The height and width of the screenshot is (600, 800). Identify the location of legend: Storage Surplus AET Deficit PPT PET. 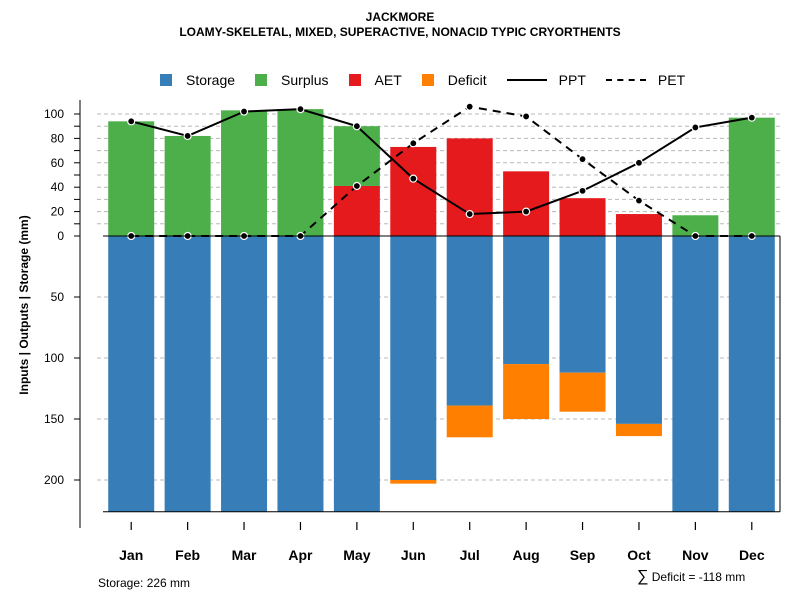
(432, 80).